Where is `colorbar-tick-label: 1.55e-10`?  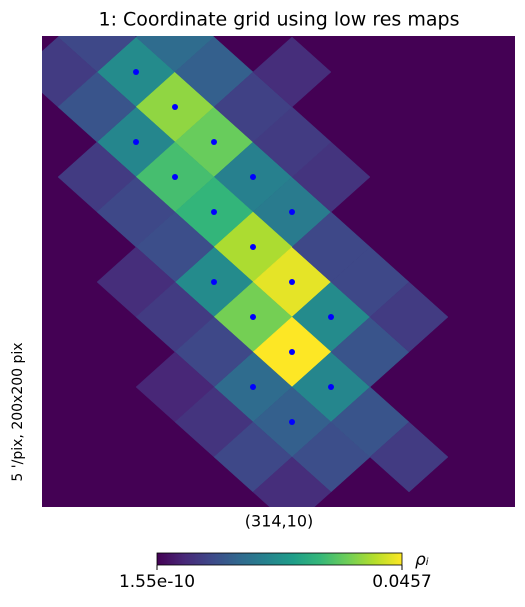
colorbar-tick-label: 1.55e-10 is located at coordinates (157, 582).